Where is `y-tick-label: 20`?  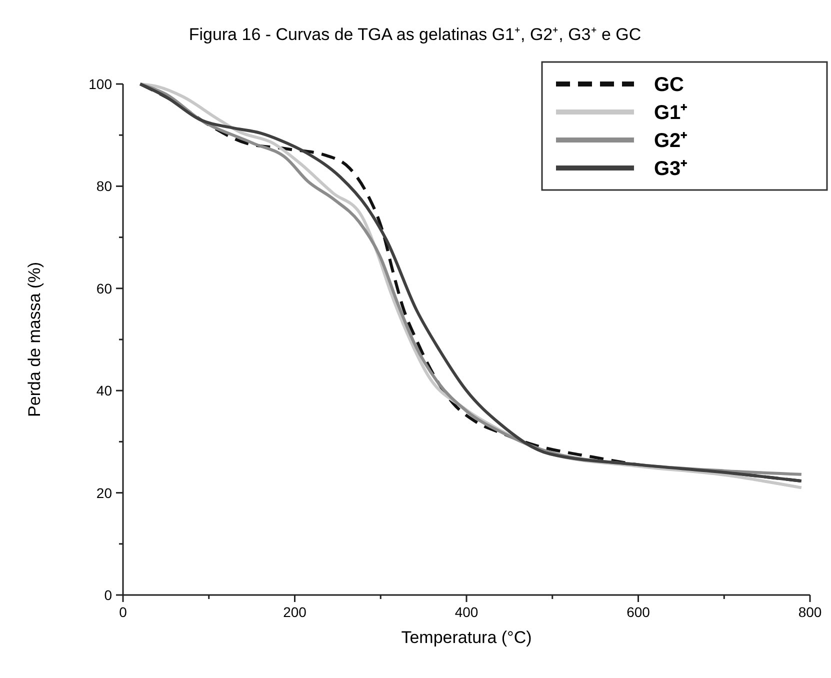 y-tick-label: 20 is located at coordinates (104, 492).